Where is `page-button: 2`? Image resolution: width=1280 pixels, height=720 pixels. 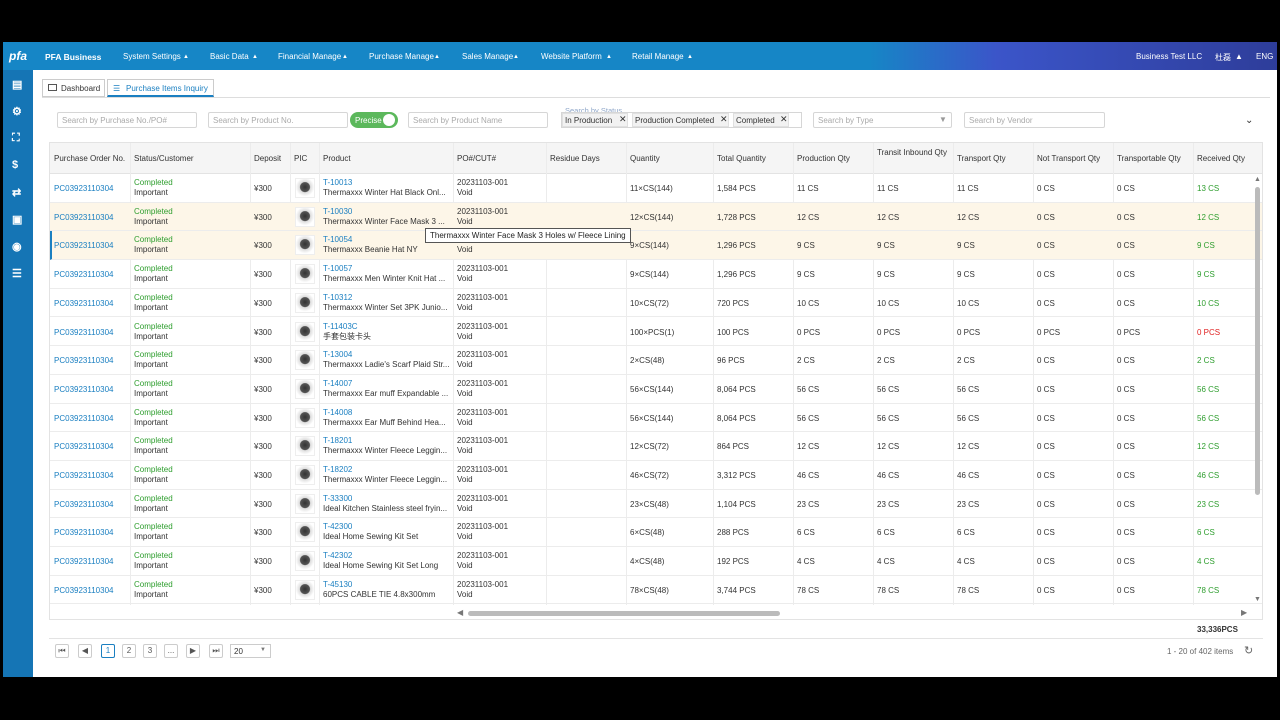 page-button: 2 is located at coordinates (129, 651).